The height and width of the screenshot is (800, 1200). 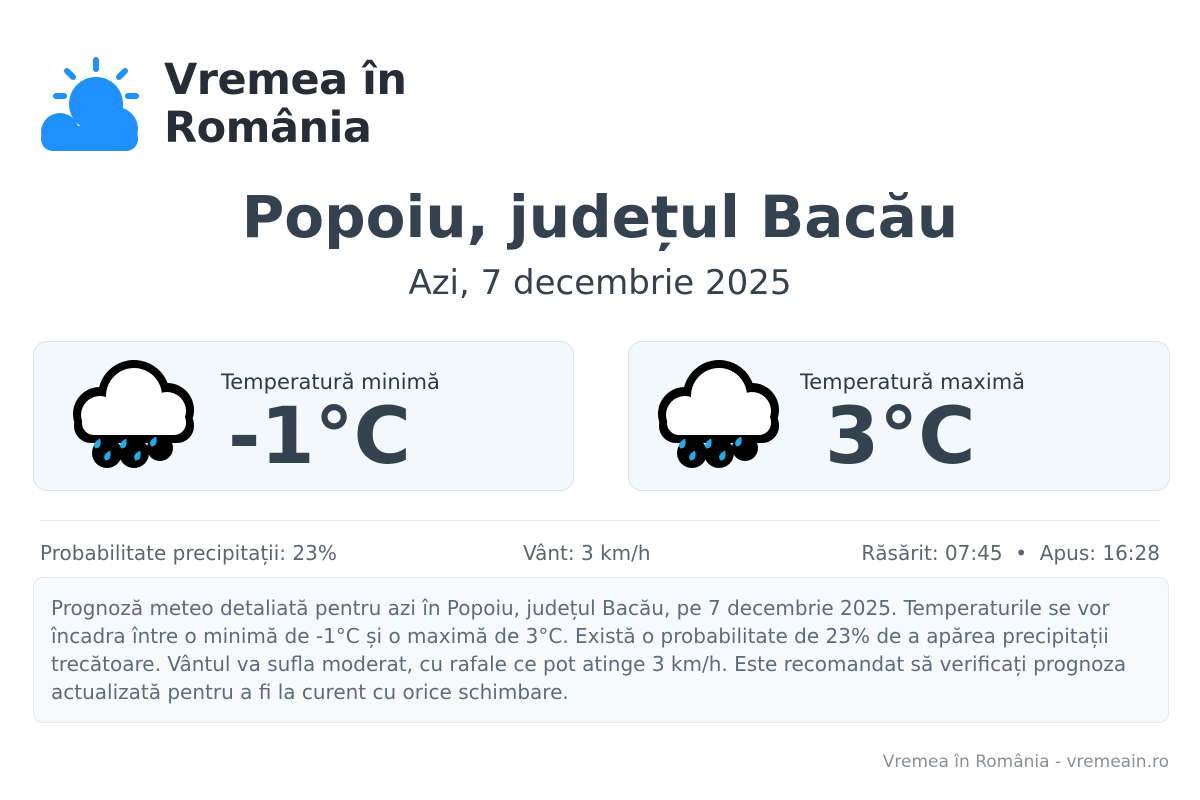 What do you see at coordinates (268, 128) in the screenshot?
I see `logo-line-2: România` at bounding box center [268, 128].